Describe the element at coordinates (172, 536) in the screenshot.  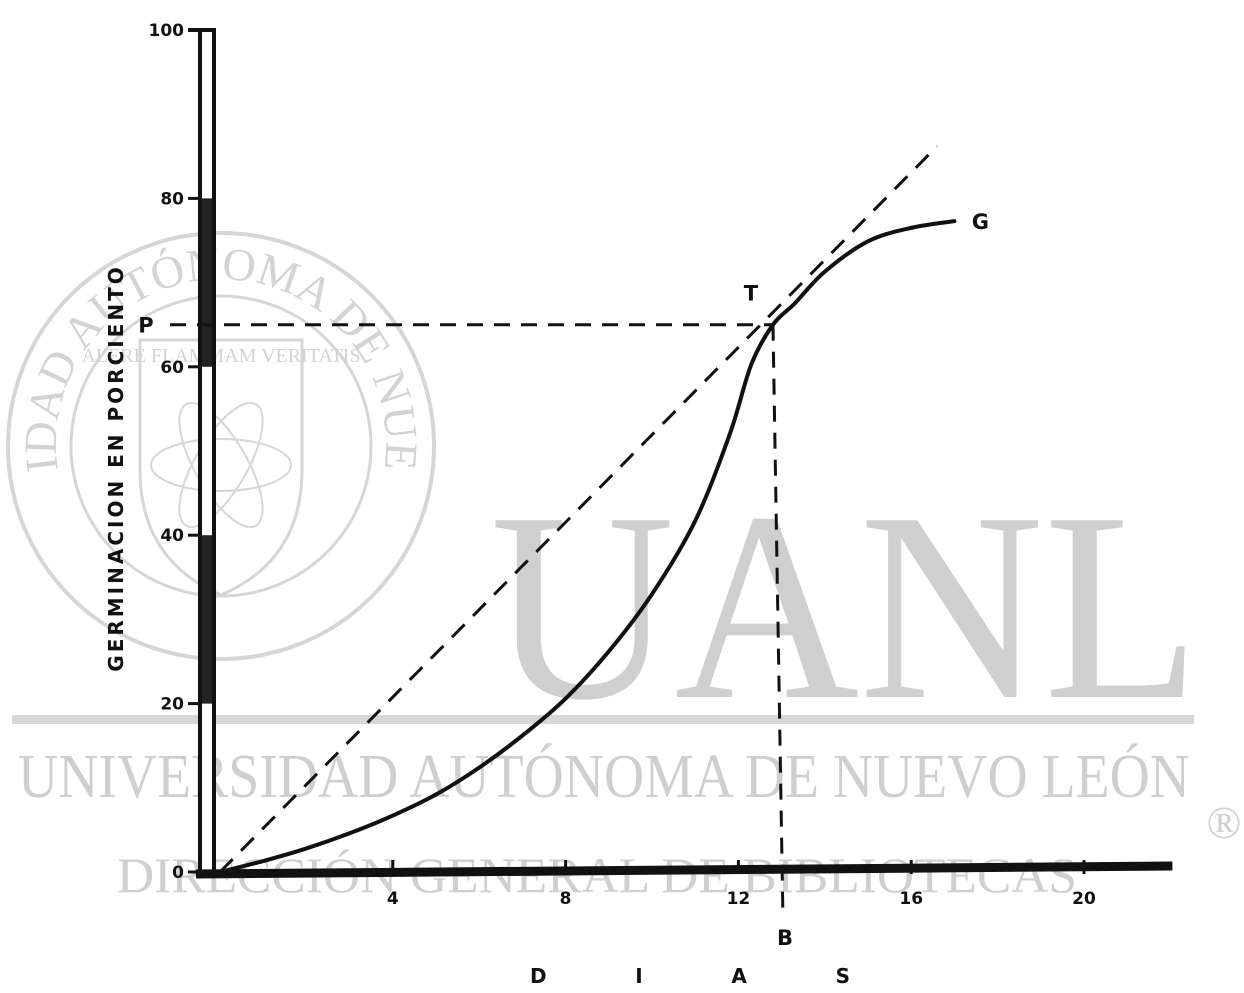
I see `y-tick-label: 40` at that location.